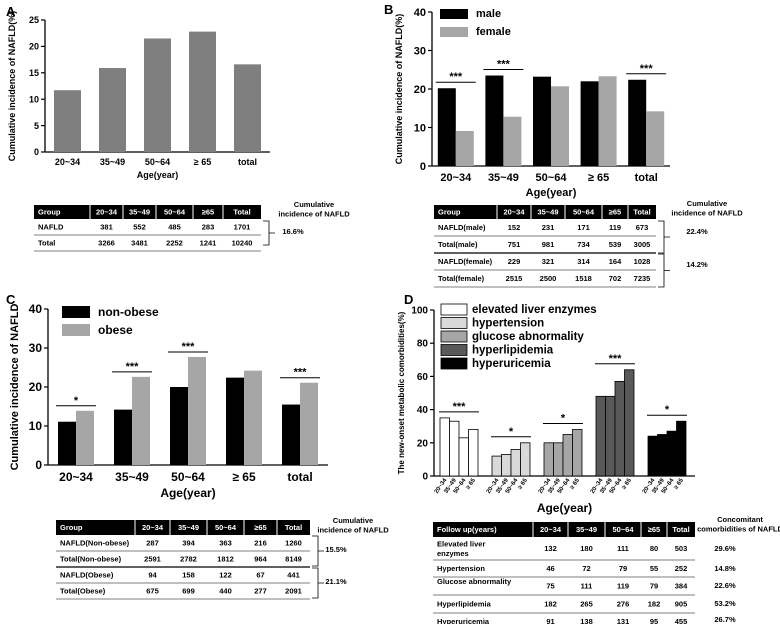 This screenshot has width=780, height=624. What do you see at coordinates (36, 126) in the screenshot?
I see `y-tick-label: 5` at bounding box center [36, 126].